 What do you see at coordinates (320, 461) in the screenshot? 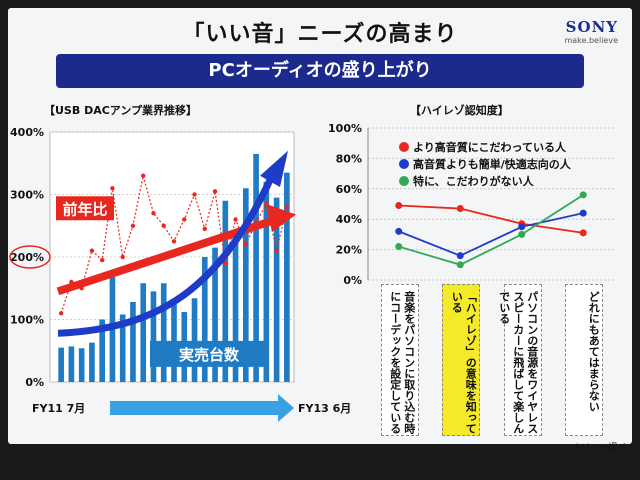
I see `bottom-bar: ※ソニー調べ` at bounding box center [320, 461].